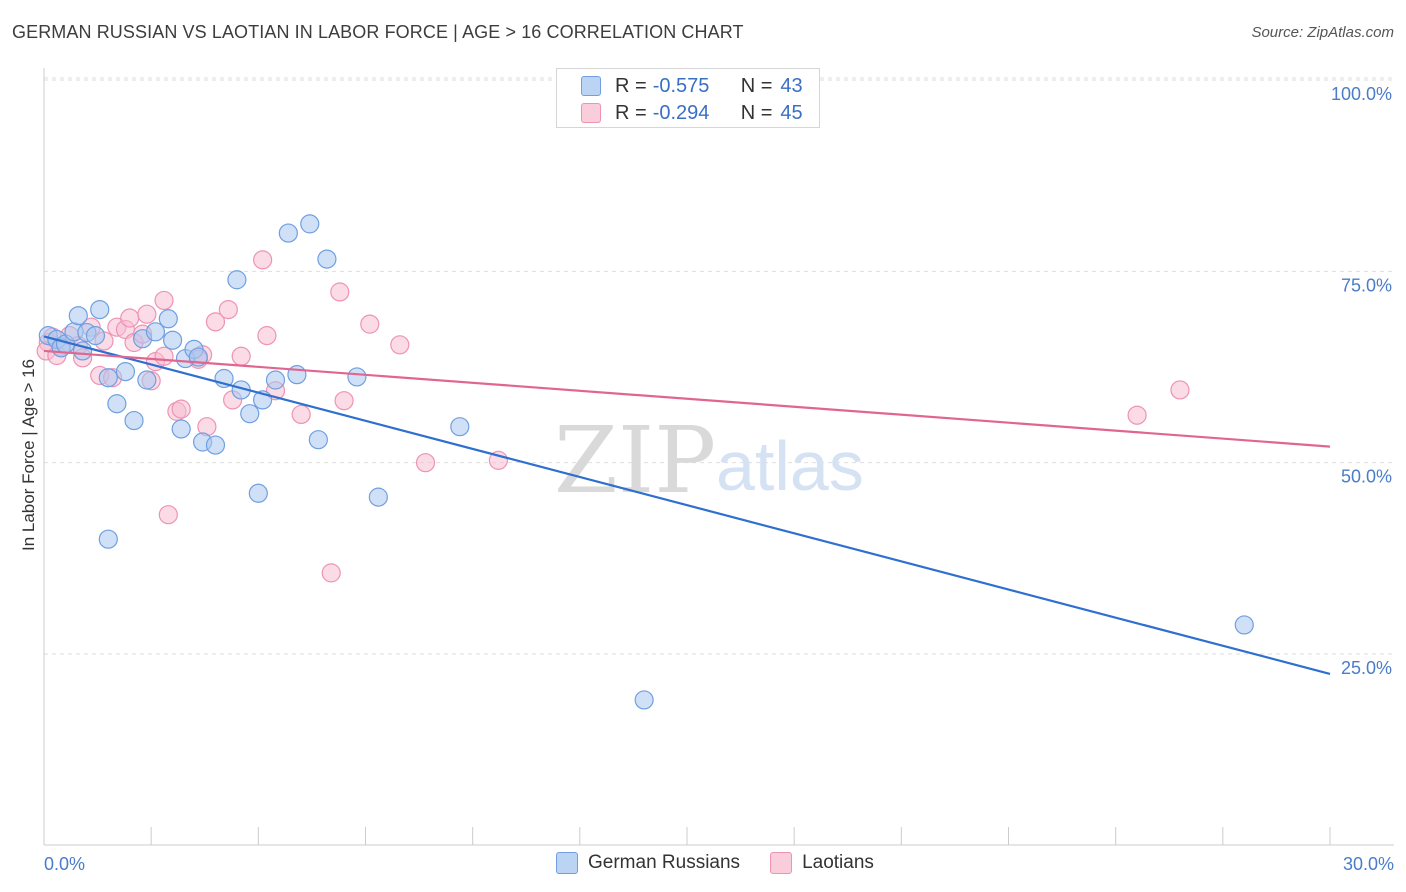 Image resolution: width=1406 pixels, height=892 pixels. Describe the element at coordinates (791, 85) in the screenshot. I see `legend-n-value: 43` at that location.